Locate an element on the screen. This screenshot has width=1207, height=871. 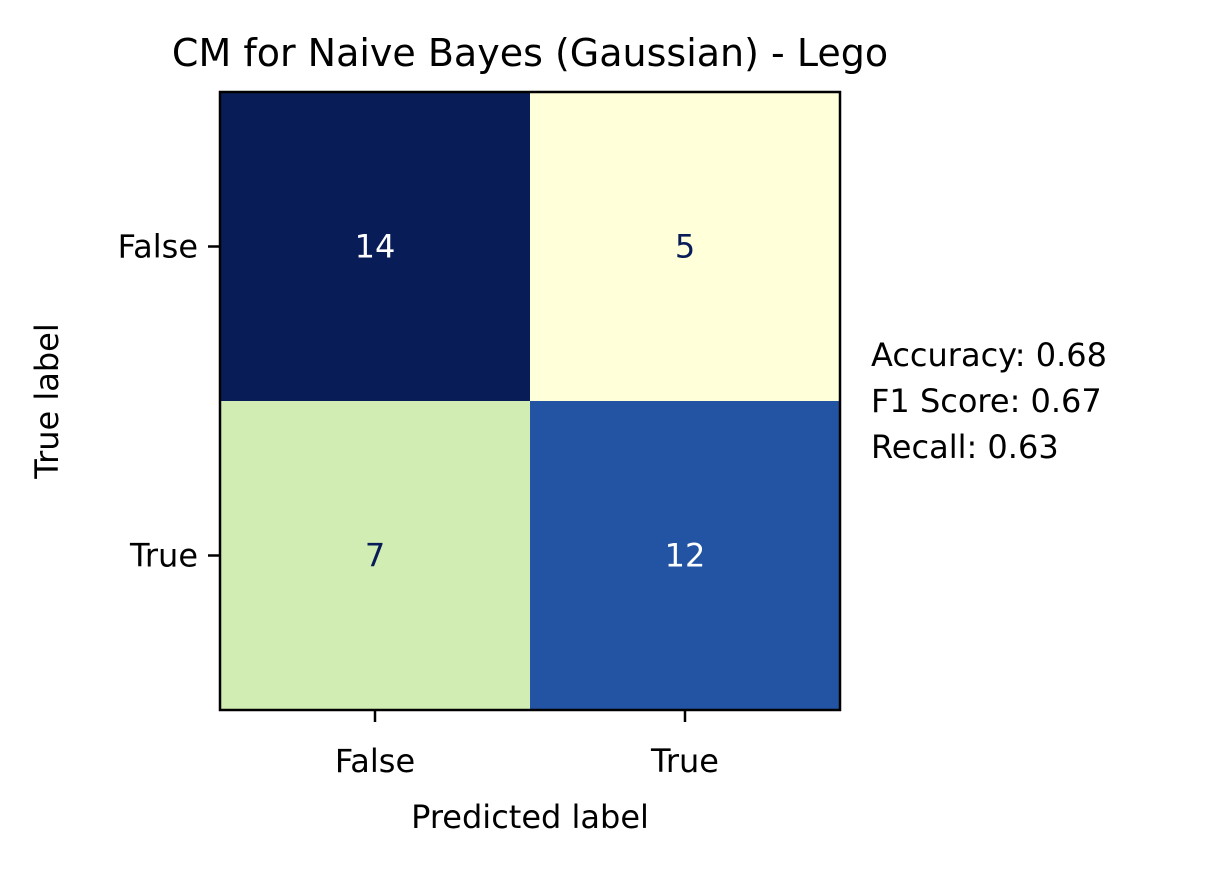
cm-cell-value-false-true: 5 is located at coordinates (685, 247).